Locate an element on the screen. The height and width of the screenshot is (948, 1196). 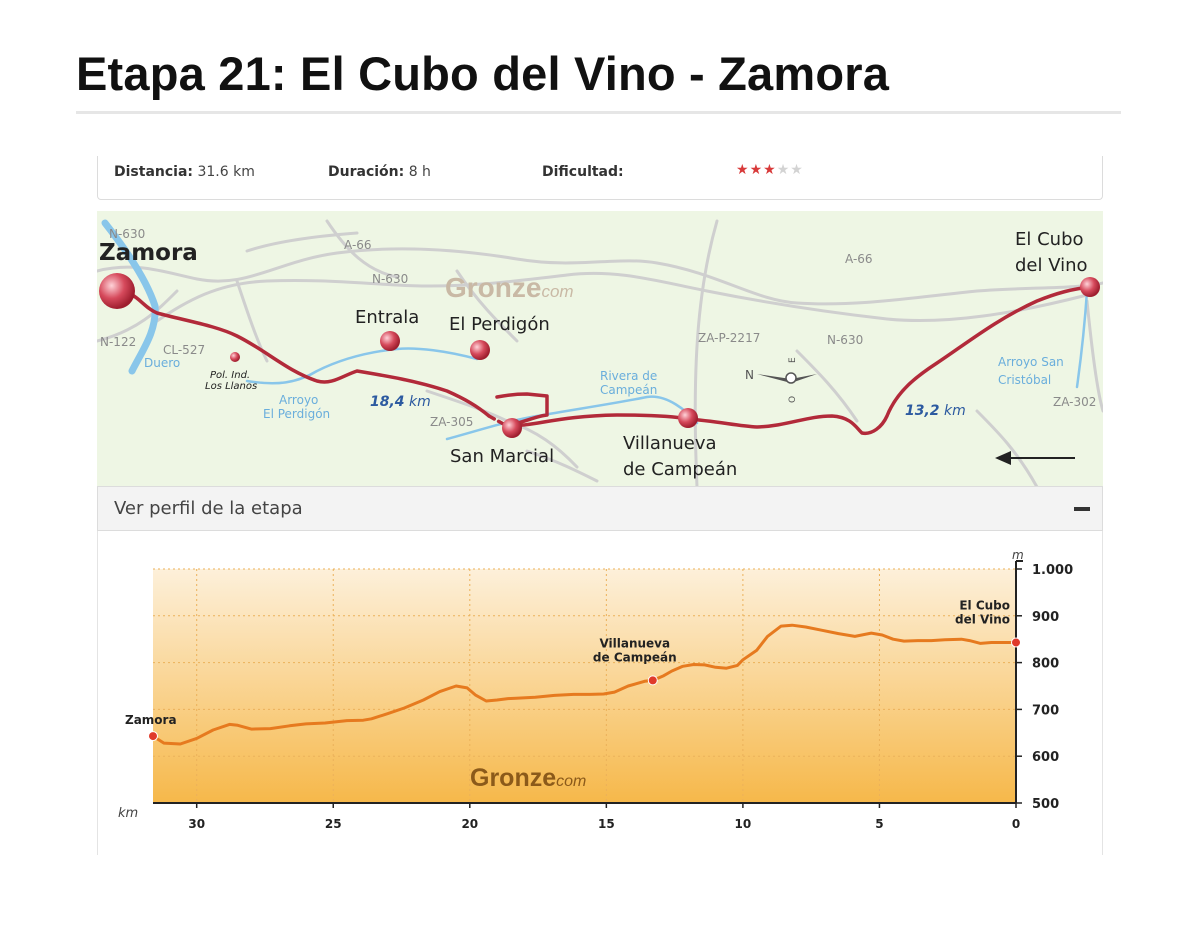
distance-2-number: 13,2 is located at coordinates (922, 411).